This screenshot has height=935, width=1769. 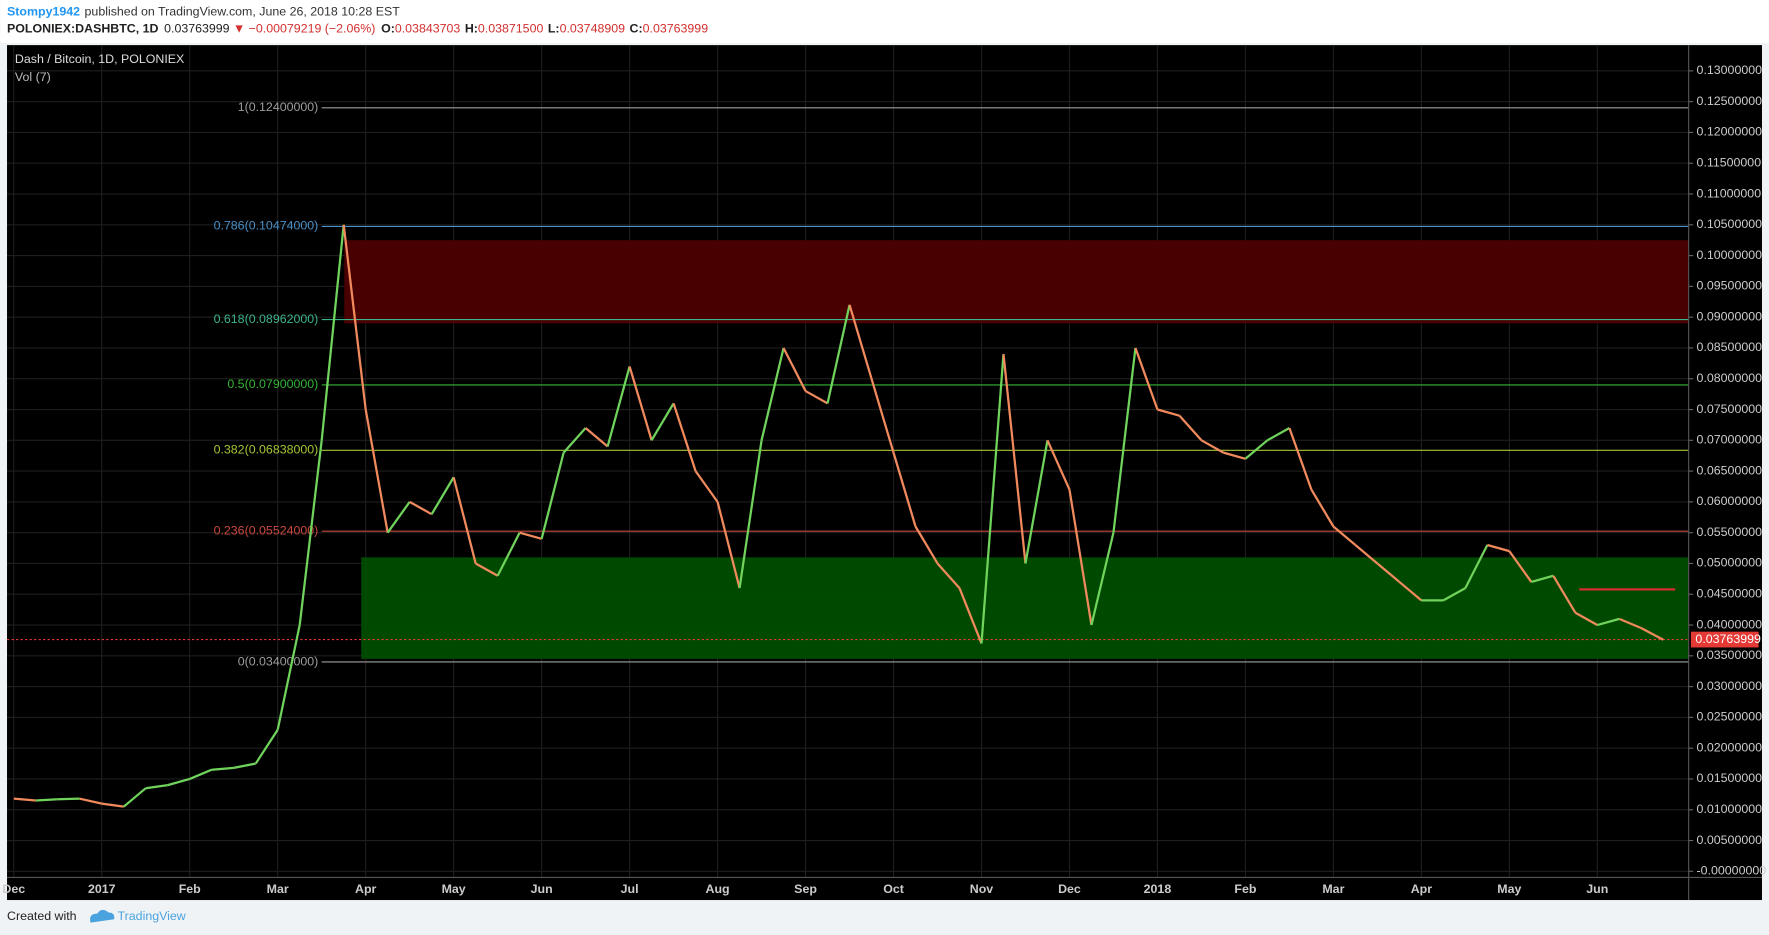 I want to click on y-tick-label: 0.10000000, so click(x=1730, y=255).